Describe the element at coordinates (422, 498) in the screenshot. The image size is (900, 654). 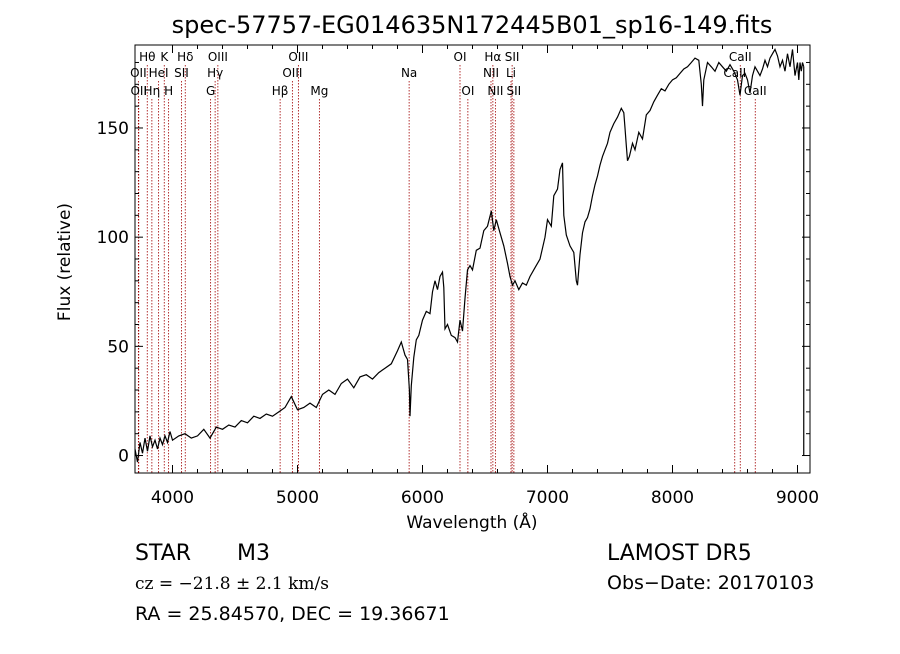
I see `x-tick-label: 6000` at that location.